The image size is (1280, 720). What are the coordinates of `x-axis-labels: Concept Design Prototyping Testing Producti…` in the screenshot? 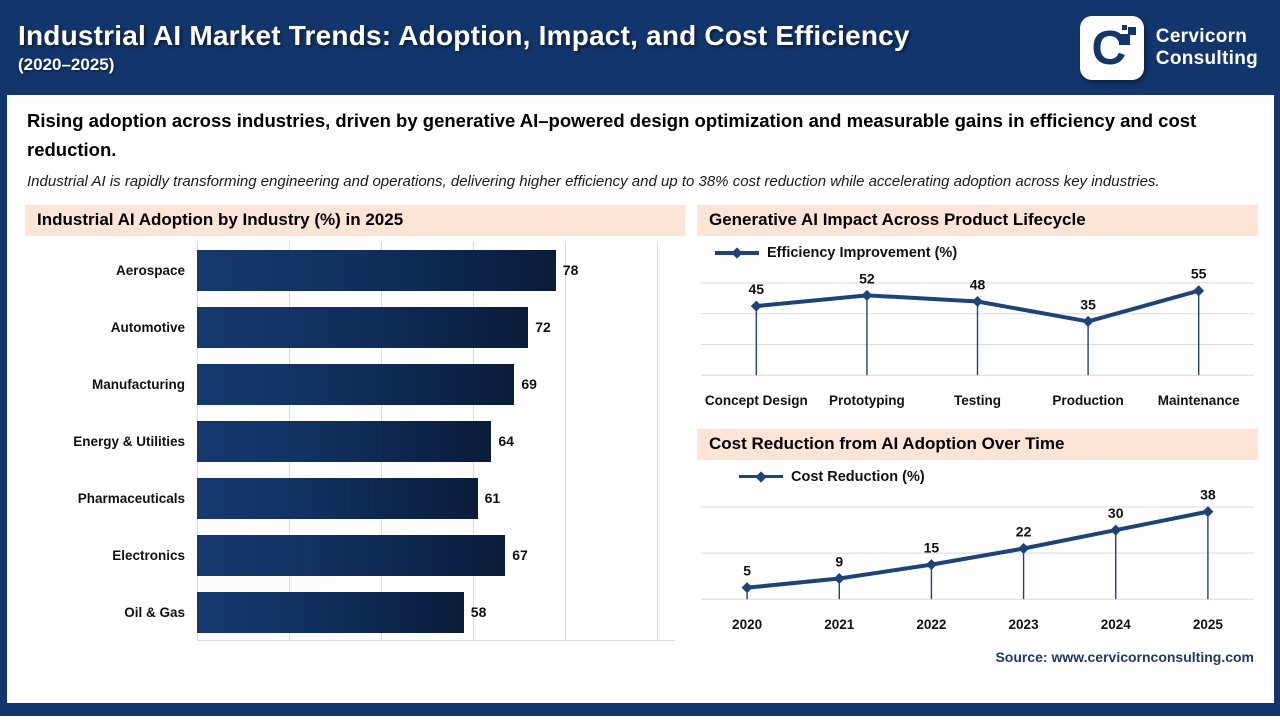 It's located at (972, 400).